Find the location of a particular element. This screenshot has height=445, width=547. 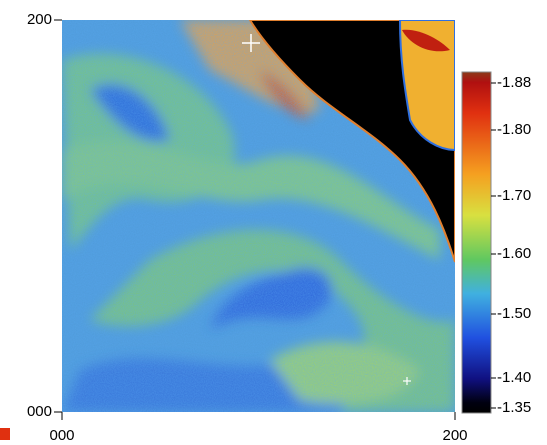

marker is located at coordinates (5, 434).